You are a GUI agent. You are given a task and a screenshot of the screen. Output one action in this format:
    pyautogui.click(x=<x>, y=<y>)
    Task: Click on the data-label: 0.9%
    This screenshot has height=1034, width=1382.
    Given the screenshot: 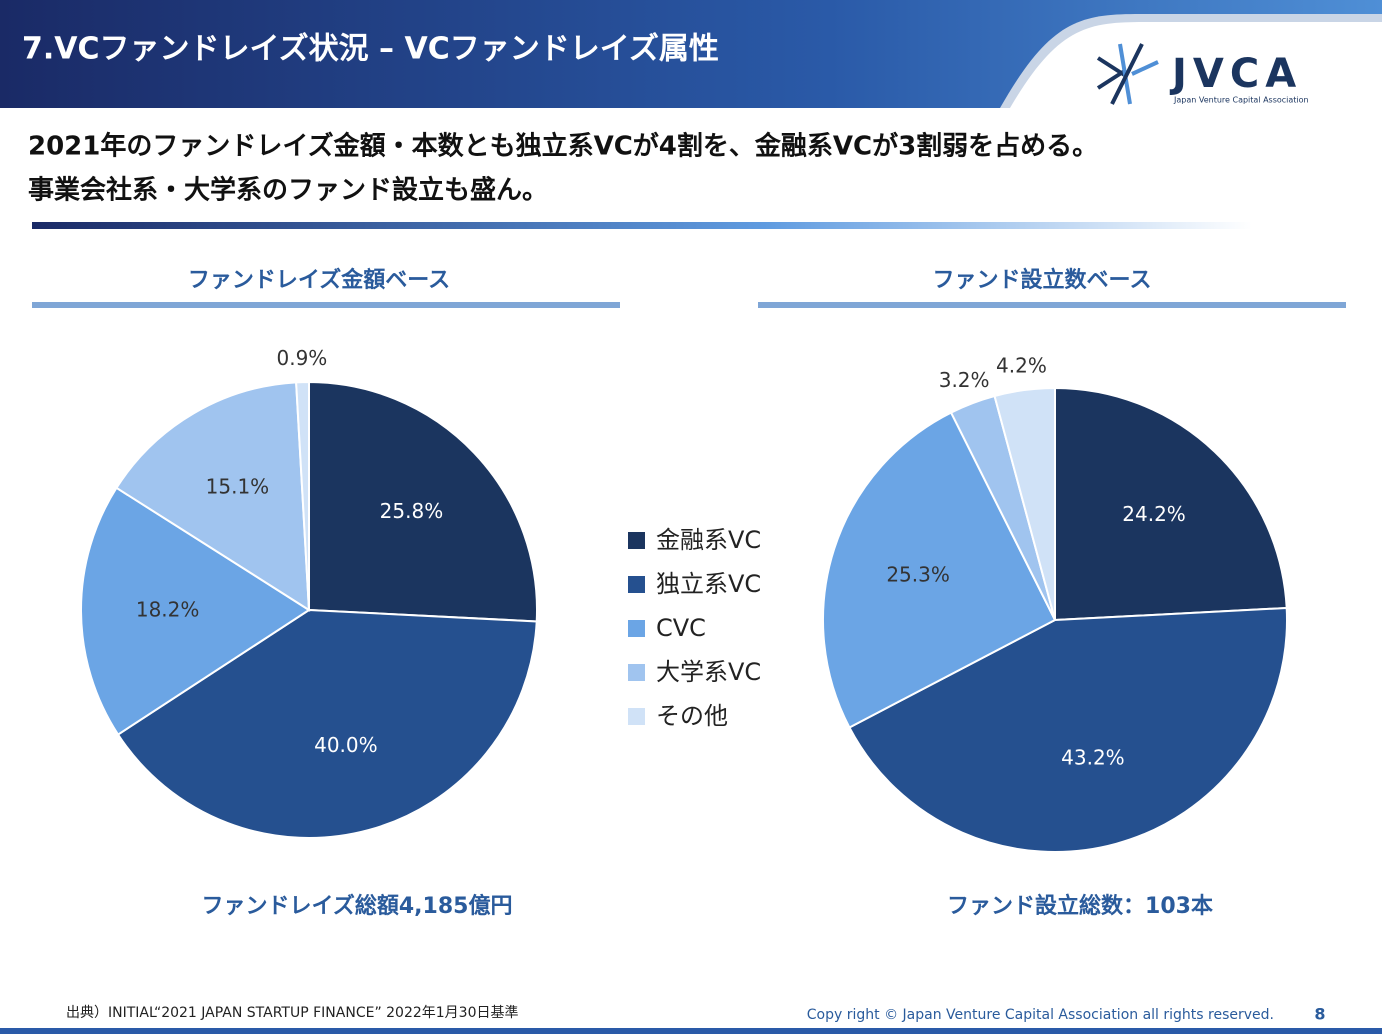 What is the action you would take?
    pyautogui.click(x=302, y=358)
    